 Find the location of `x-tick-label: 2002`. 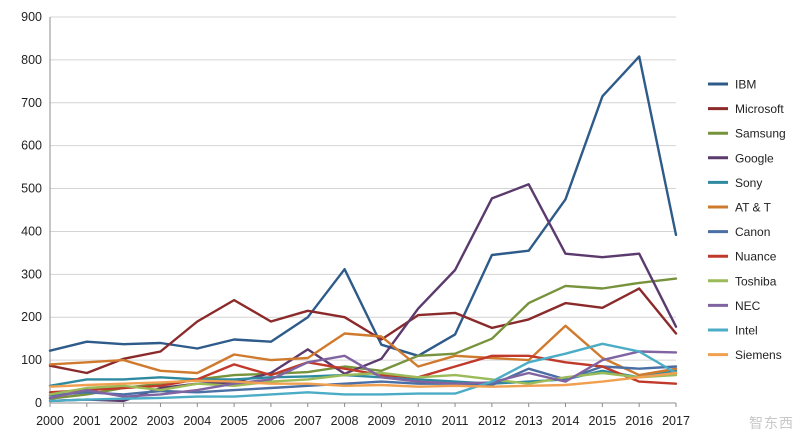

x-tick-label: 2002 is located at coordinates (124, 421).